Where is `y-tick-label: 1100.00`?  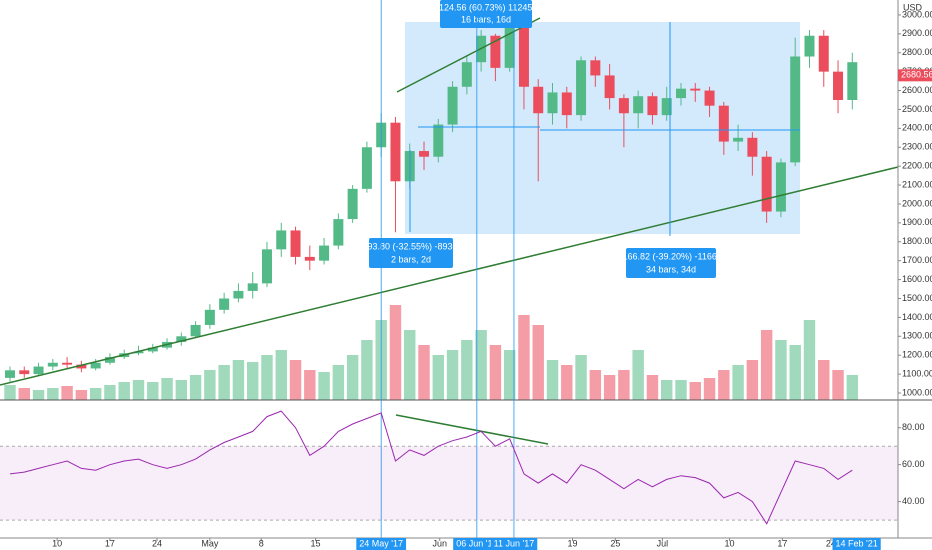
y-tick-label: 1100.00 is located at coordinates (917, 373).